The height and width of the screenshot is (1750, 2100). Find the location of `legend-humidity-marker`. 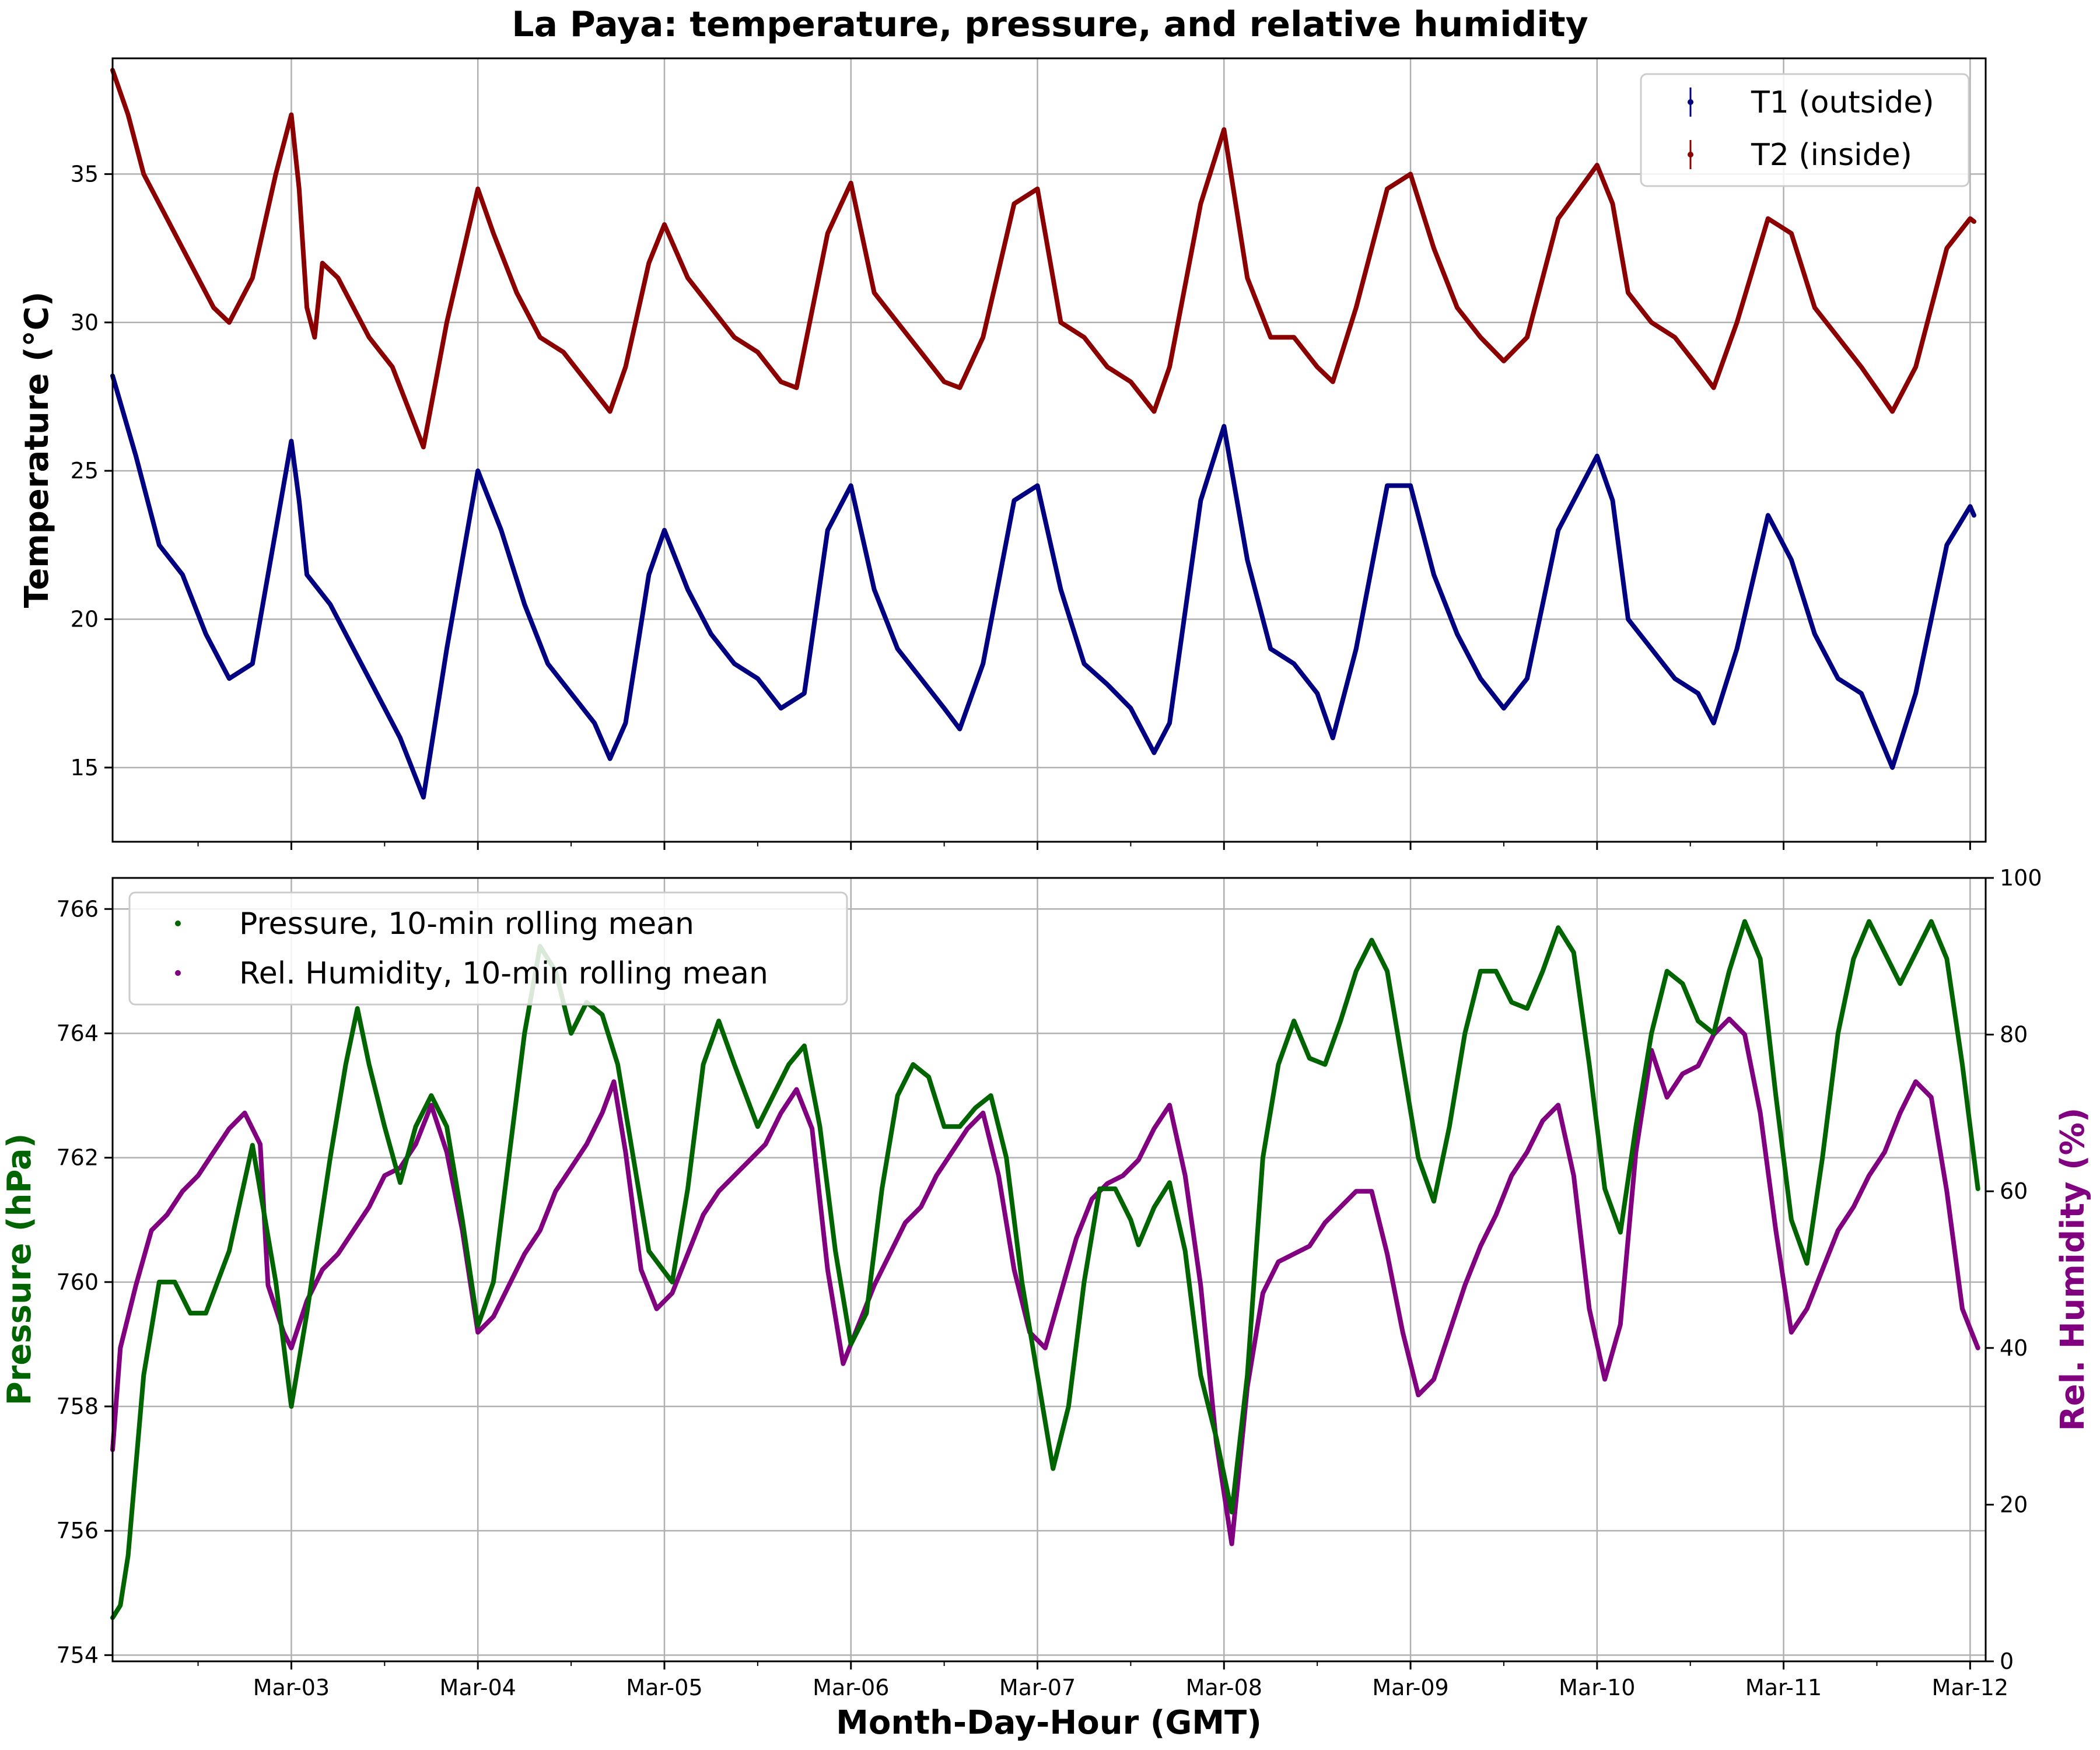

legend-humidity-marker is located at coordinates (178, 973).